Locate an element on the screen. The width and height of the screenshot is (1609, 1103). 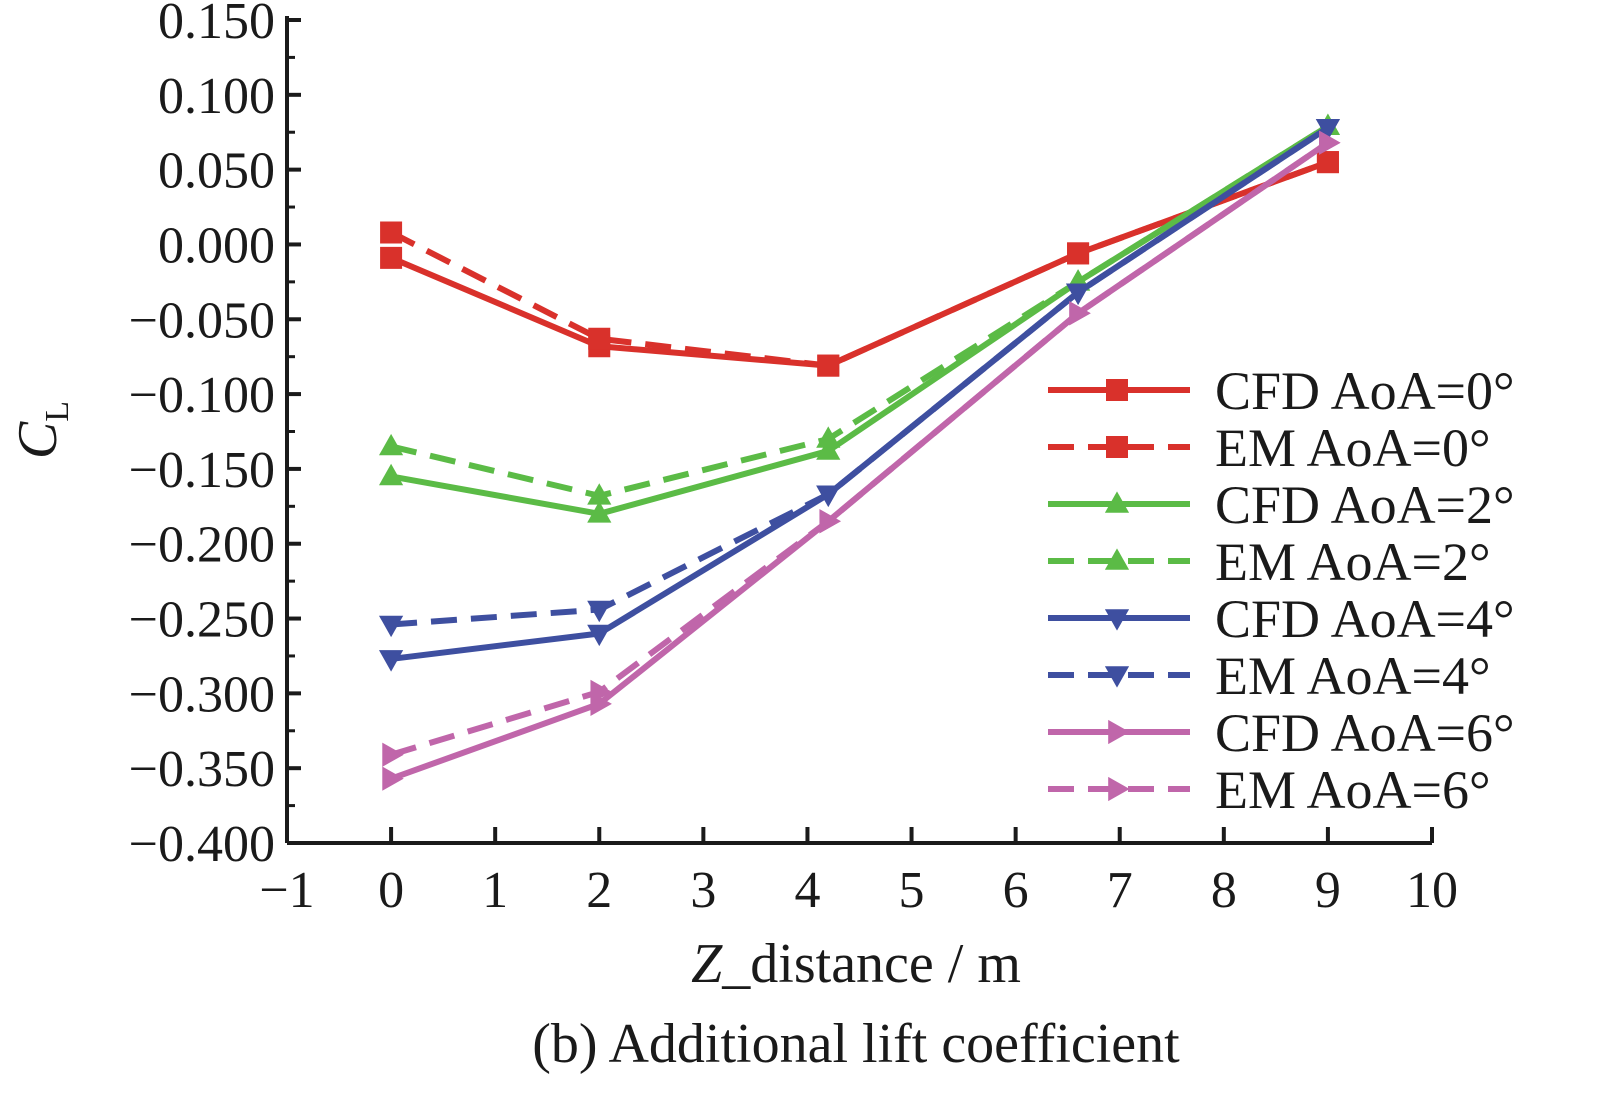
legend-entry: CFD AoA=0° is located at coordinates (1281, 391).